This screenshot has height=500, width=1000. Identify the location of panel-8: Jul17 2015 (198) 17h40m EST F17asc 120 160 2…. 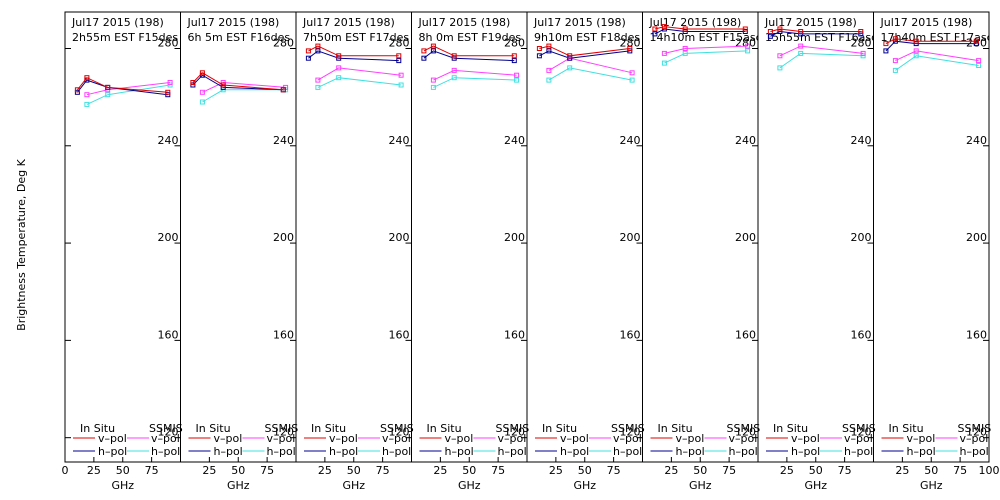
(936, 251).